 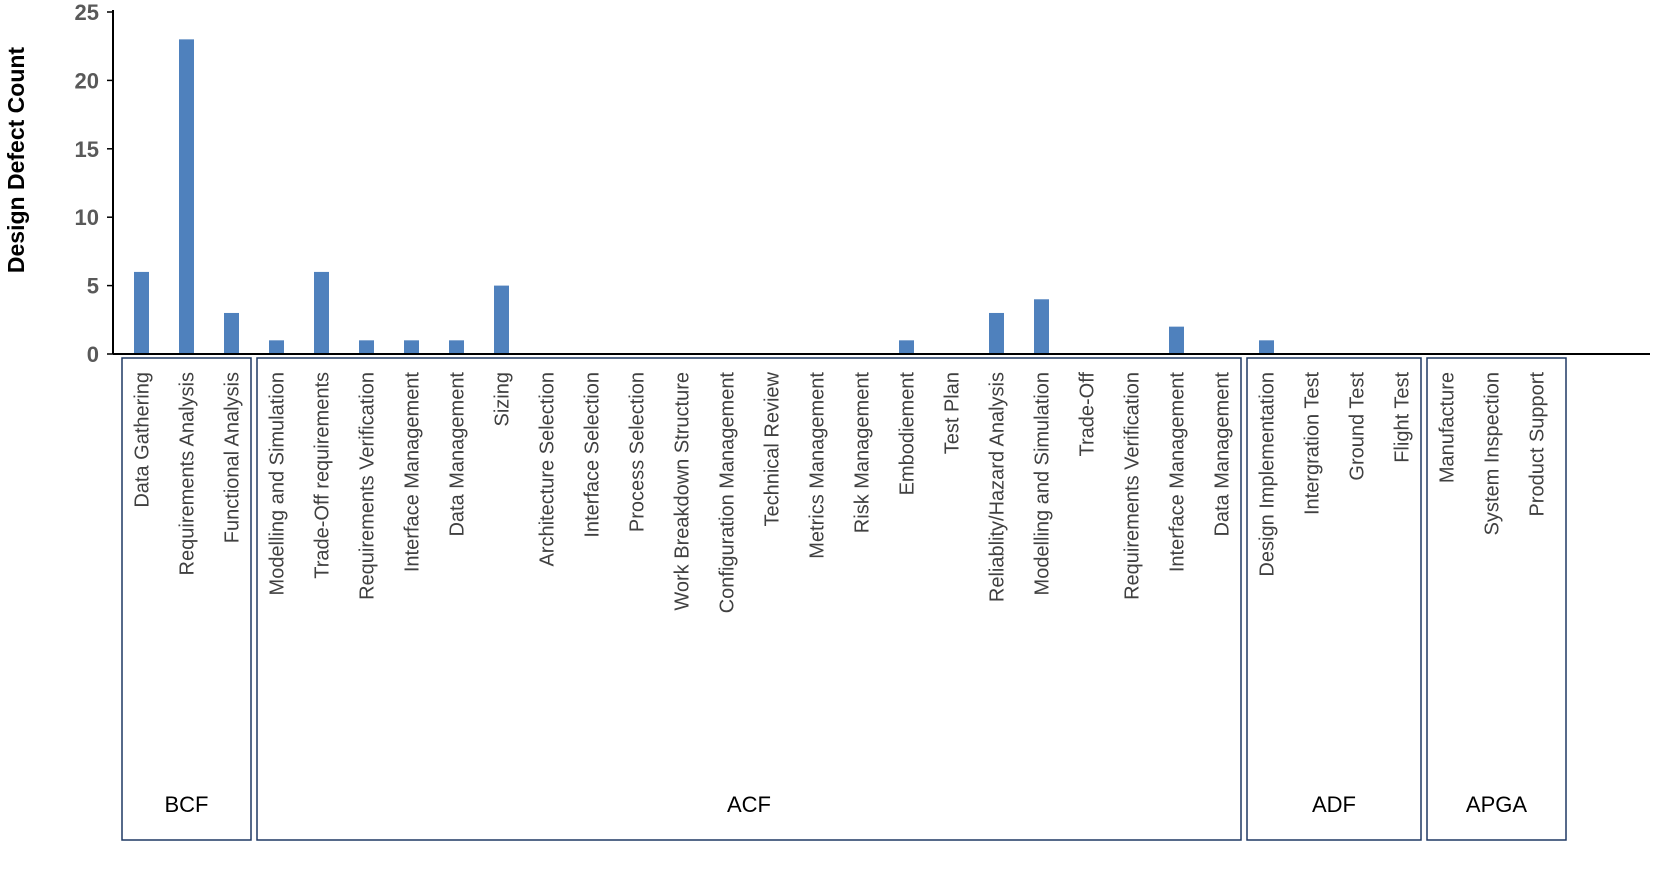 I want to click on group-label: ACF, so click(x=749, y=804).